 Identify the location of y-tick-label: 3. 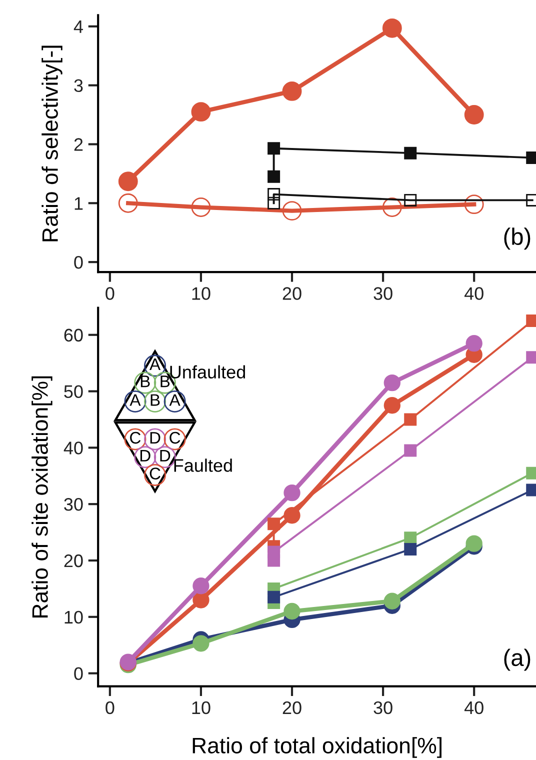
(78, 85).